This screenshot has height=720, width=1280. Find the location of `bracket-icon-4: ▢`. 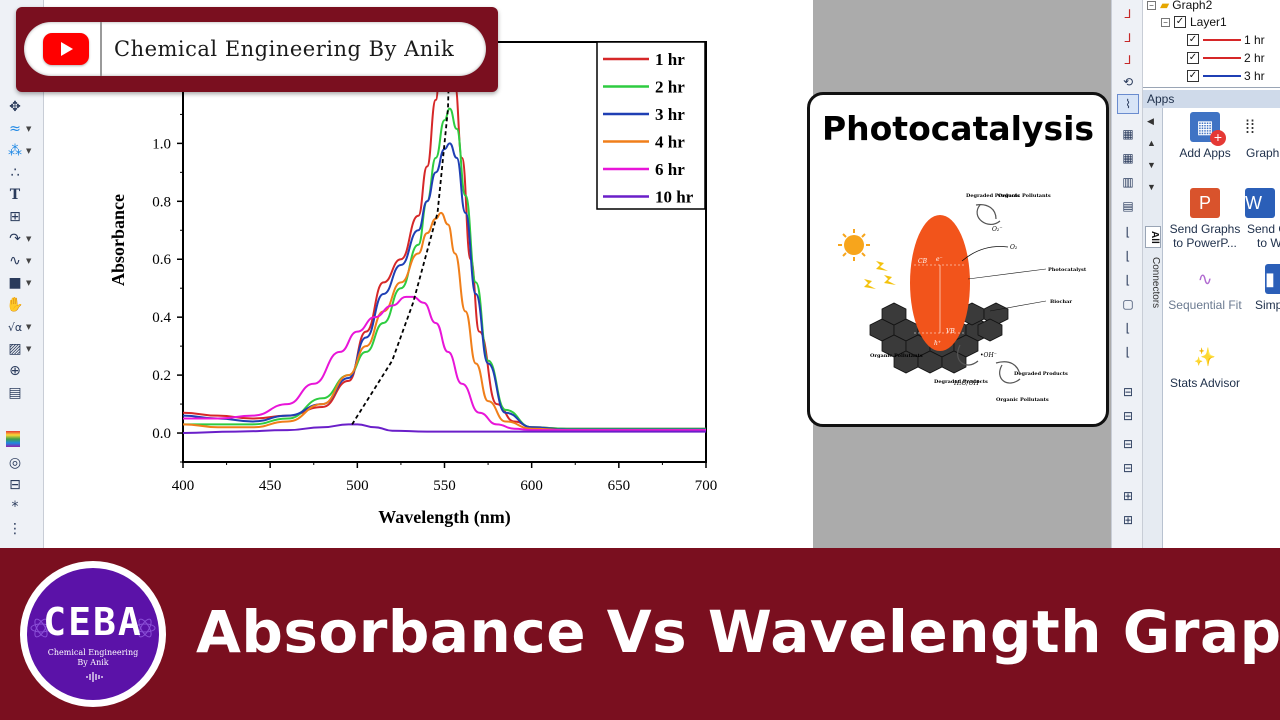

bracket-icon-4: ▢ is located at coordinates (1128, 304).